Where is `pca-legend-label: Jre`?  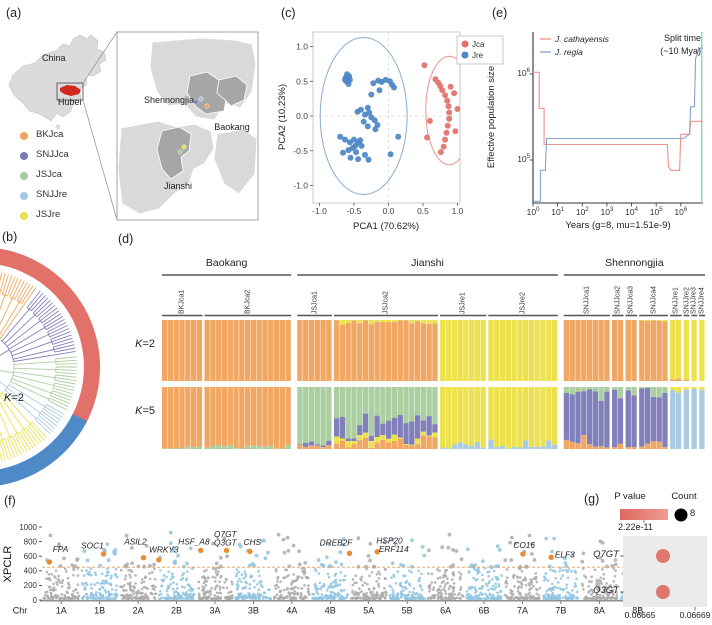
pca-legend-label: Jre is located at coordinates (478, 55).